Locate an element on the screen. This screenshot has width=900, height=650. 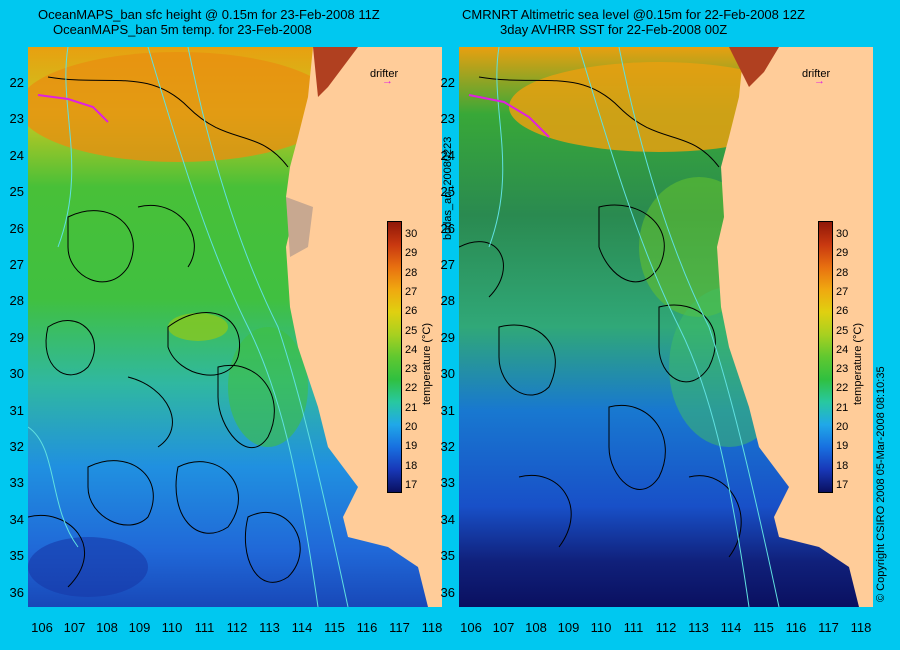
right-colorbar-title: temperature (°C) is located at coordinates (858, 363).